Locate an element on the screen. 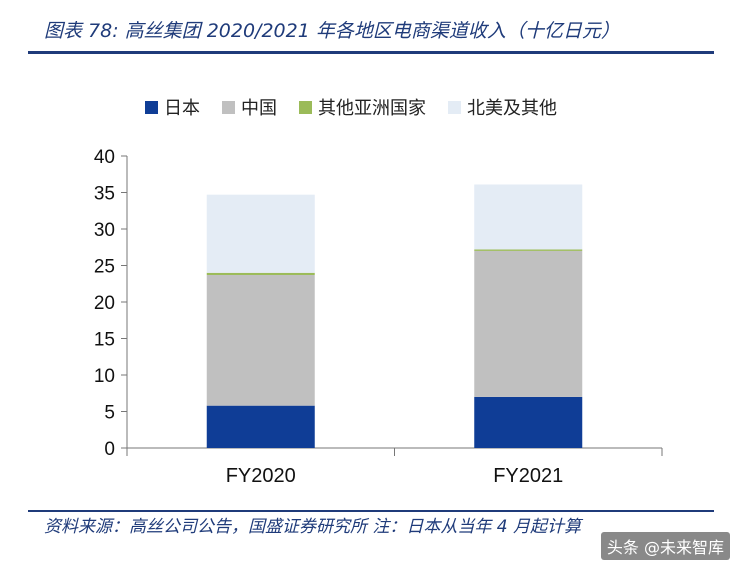  footer-divider is located at coordinates (371, 511).